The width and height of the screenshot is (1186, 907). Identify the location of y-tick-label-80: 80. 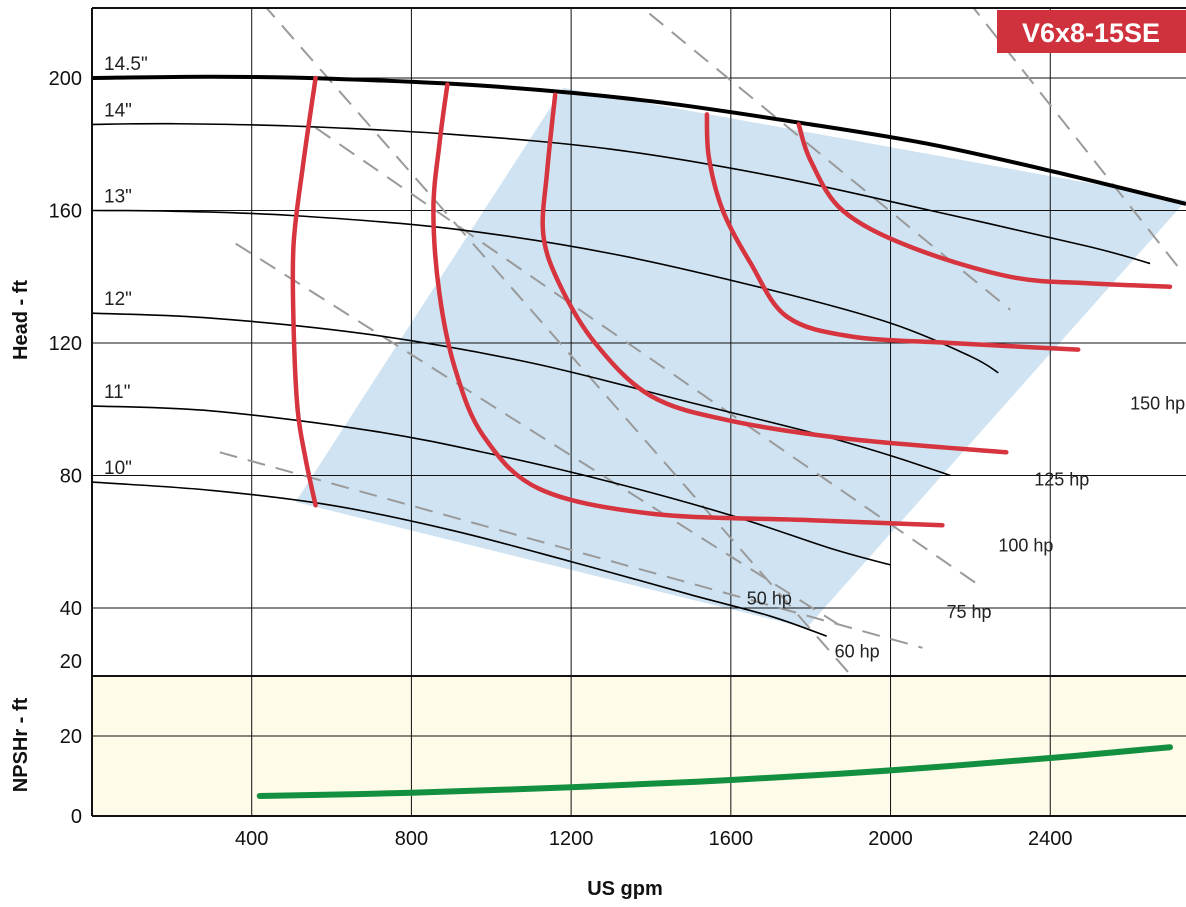
(71, 477).